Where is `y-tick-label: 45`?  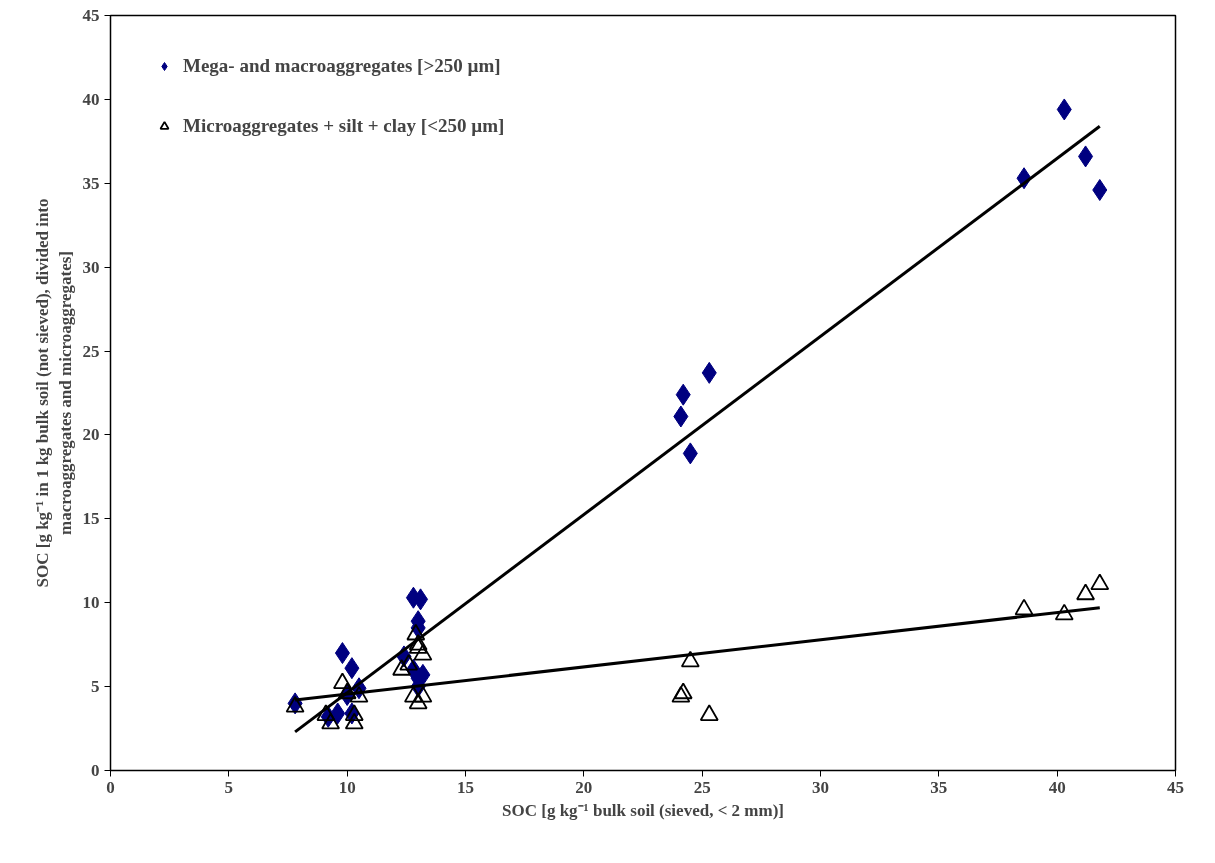 y-tick-label: 45 is located at coordinates (91, 15).